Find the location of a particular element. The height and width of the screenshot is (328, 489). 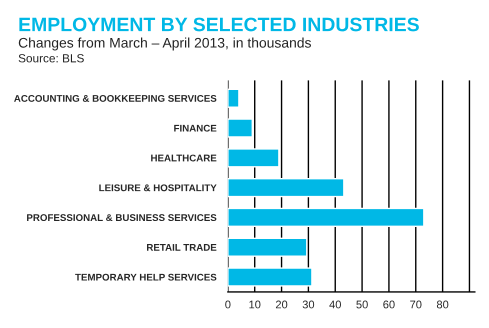

x-tick-label: 30 is located at coordinates (308, 304).